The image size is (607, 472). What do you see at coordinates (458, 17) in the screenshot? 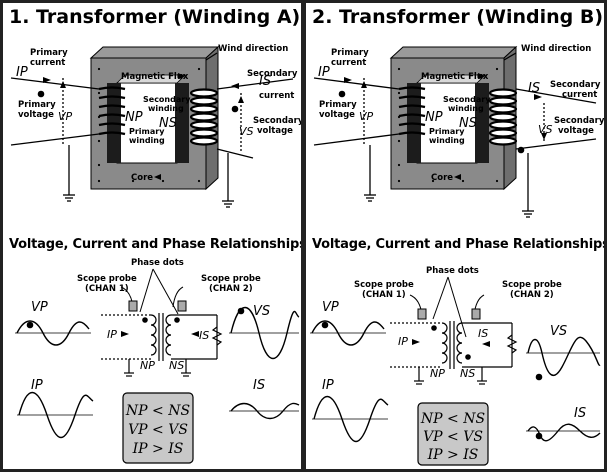
I see `panel-title: 2. Transformer (Winding B)` at bounding box center [458, 17].